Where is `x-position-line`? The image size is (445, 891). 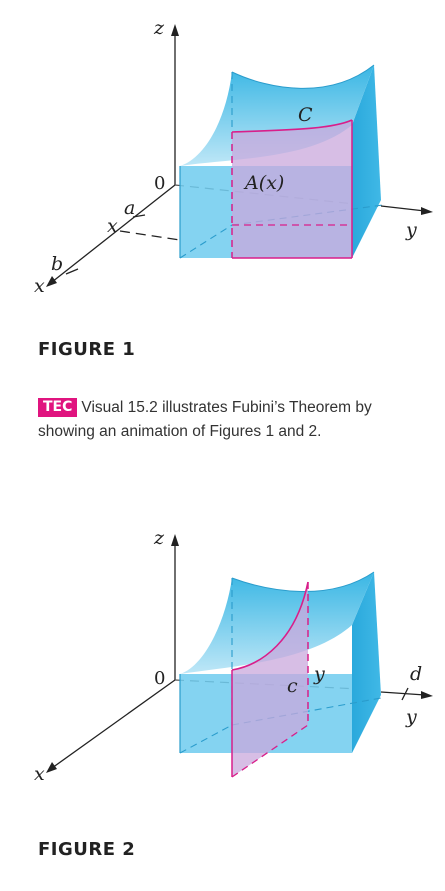
x-position-line is located at coordinates (150, 235).